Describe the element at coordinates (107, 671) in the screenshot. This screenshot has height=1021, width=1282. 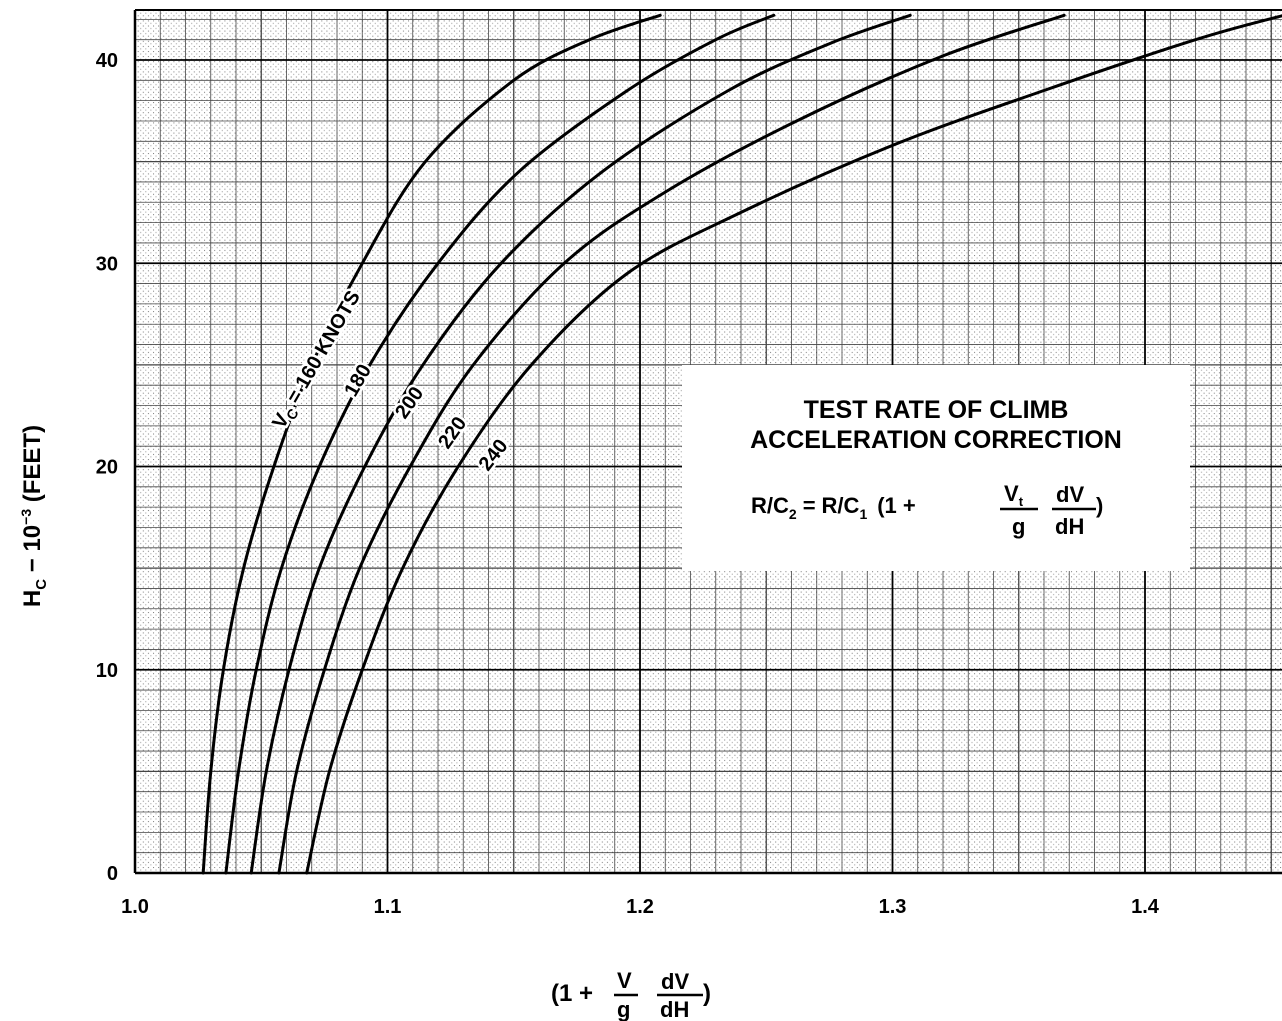
I see `y-tick-label: 10` at that location.